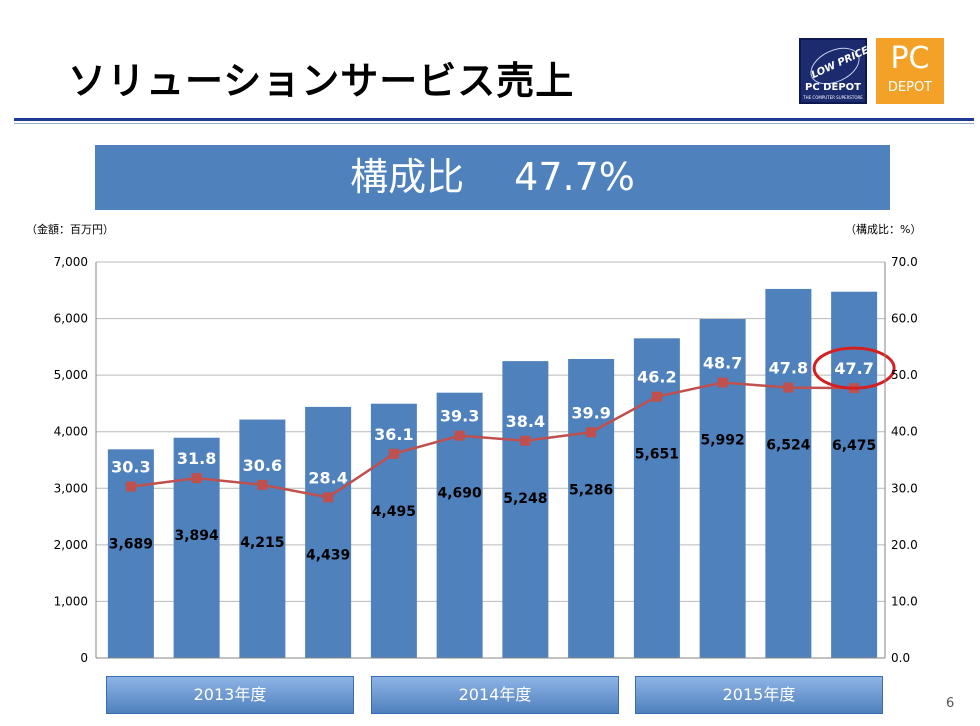 The image size is (980, 726). Describe the element at coordinates (71, 262) in the screenshot. I see `left-axis-tick-label: 7,000` at that location.